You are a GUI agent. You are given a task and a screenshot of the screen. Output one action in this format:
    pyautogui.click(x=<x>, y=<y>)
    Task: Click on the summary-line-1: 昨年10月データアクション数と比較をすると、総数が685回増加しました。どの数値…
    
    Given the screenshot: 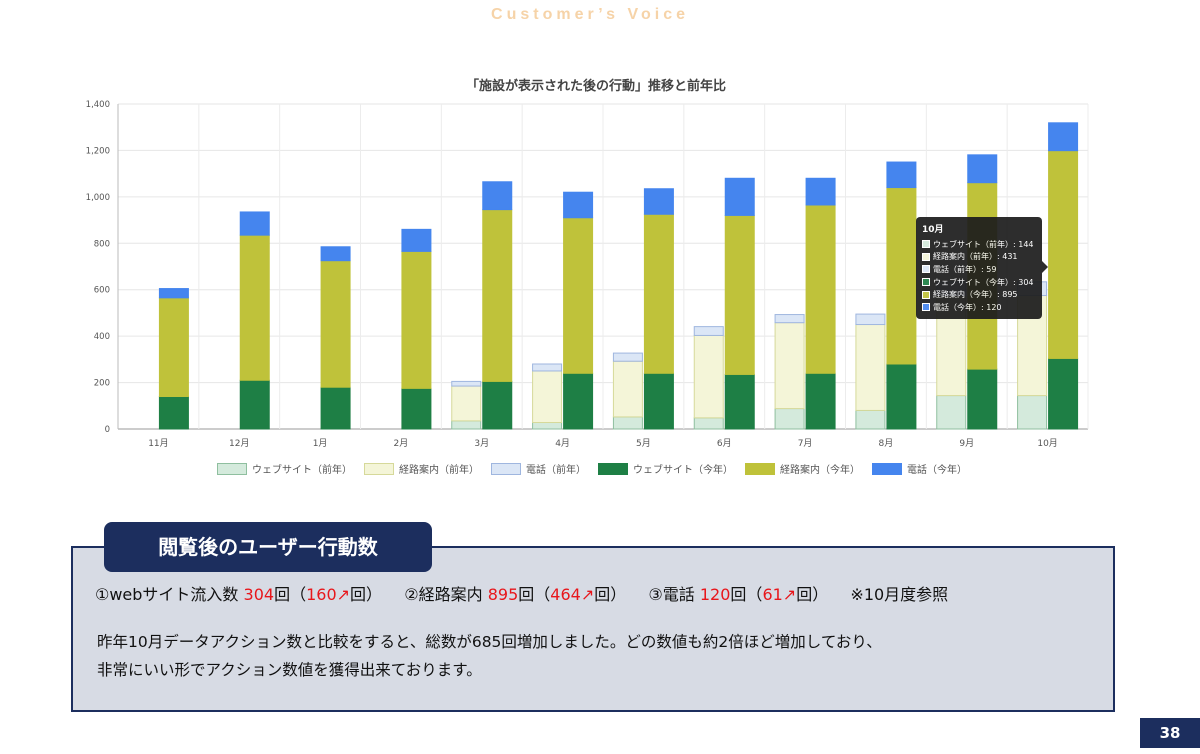 What is the action you would take?
    pyautogui.click(x=489, y=642)
    